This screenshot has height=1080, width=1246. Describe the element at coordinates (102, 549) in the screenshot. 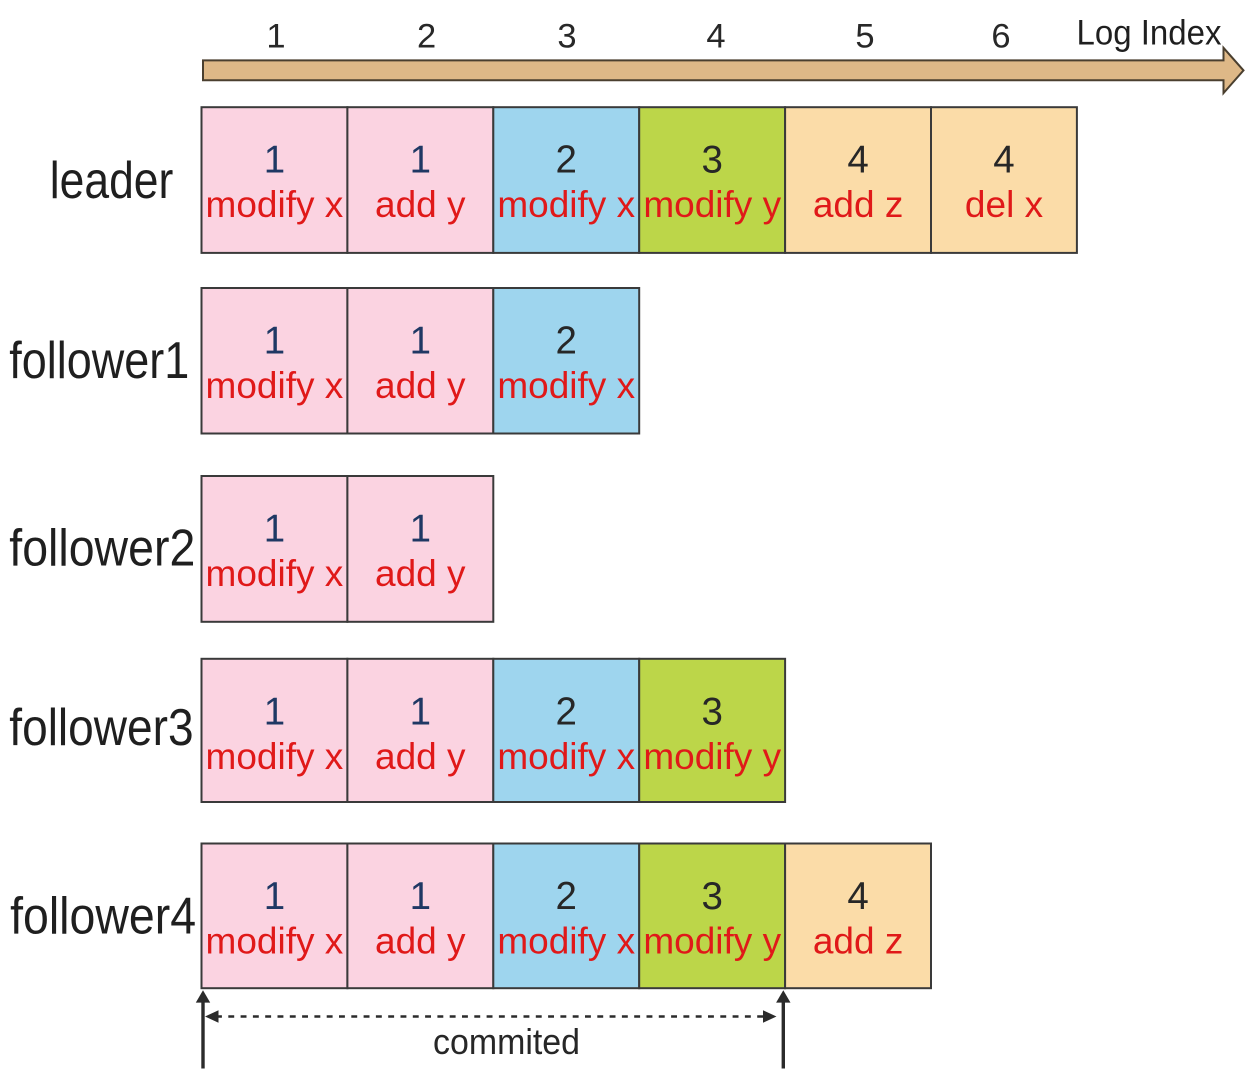

I see `svg-text: follower2` at that location.